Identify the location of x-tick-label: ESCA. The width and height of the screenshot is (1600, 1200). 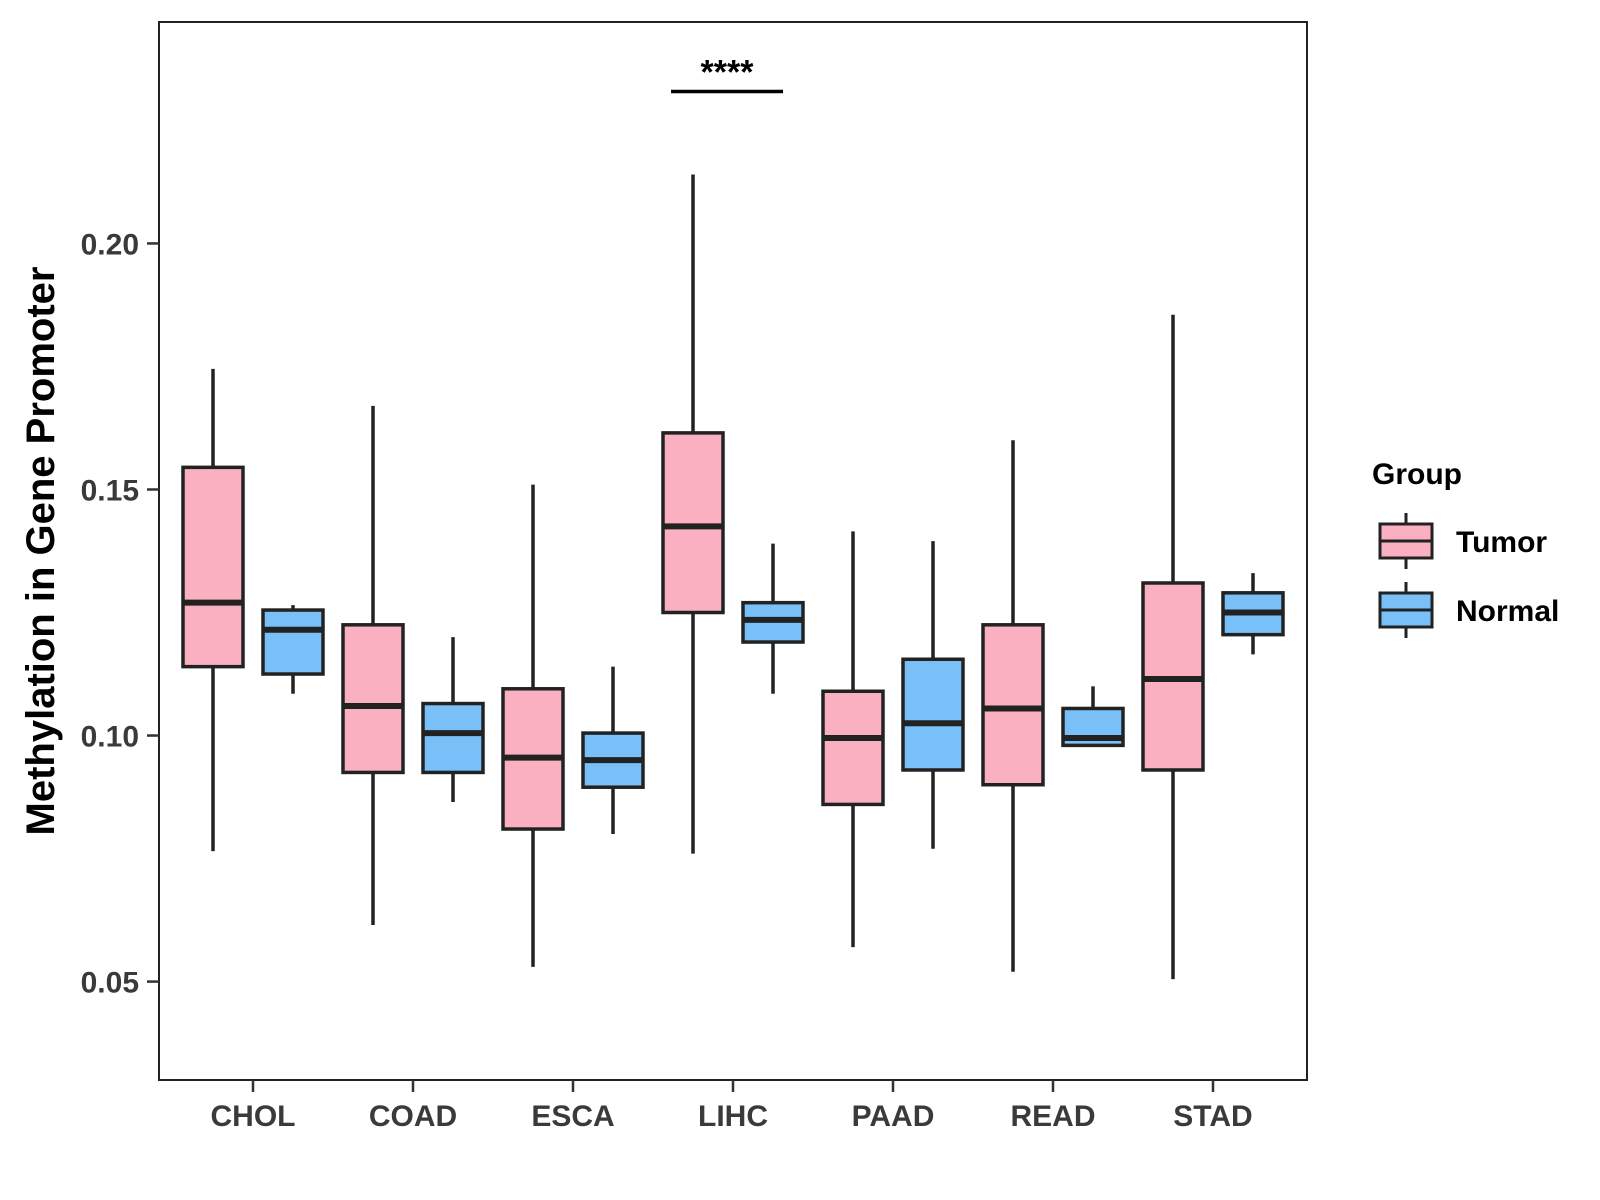
(572, 1116).